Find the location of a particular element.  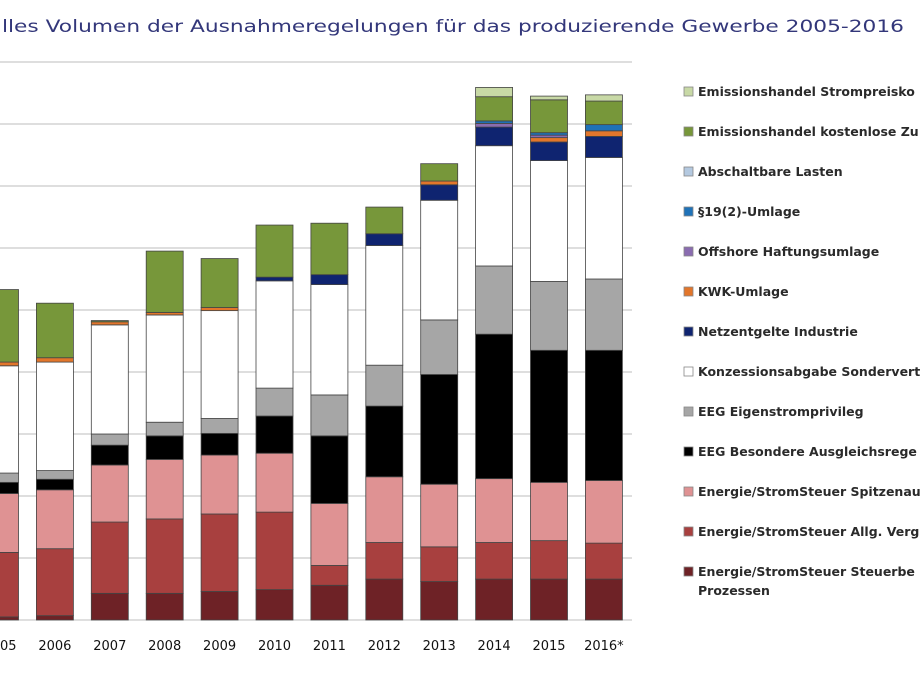

bar-stack-2010 is located at coordinates (274, 422).